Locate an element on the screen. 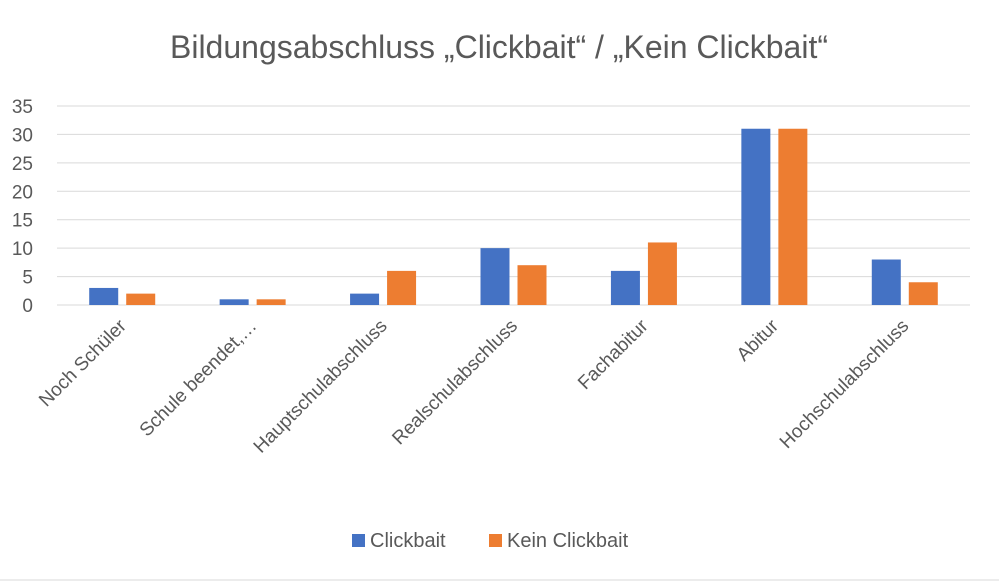 The width and height of the screenshot is (999, 586). x-tick-label: Hauptschulabschluss is located at coordinates (321, 387).